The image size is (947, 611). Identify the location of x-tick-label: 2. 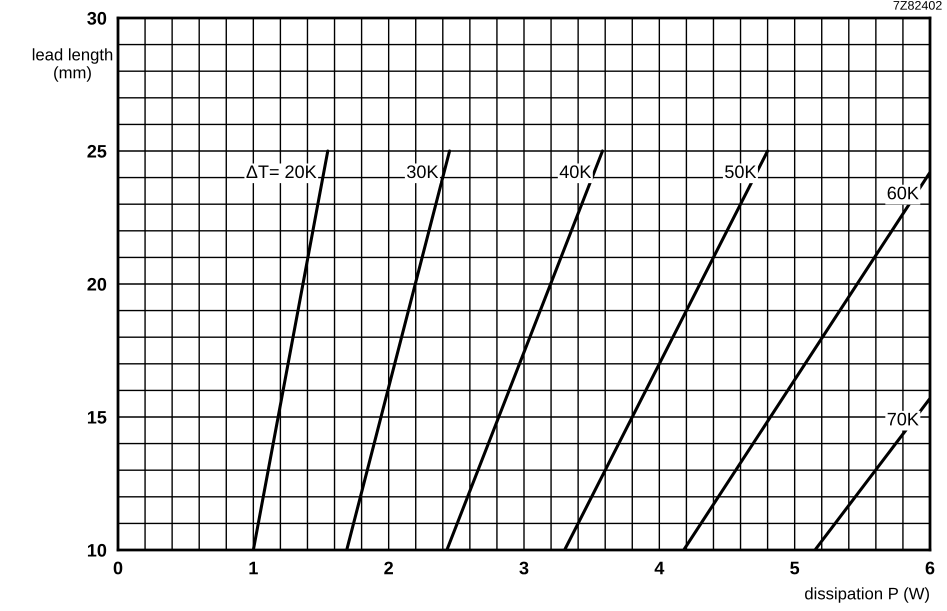
(388, 568).